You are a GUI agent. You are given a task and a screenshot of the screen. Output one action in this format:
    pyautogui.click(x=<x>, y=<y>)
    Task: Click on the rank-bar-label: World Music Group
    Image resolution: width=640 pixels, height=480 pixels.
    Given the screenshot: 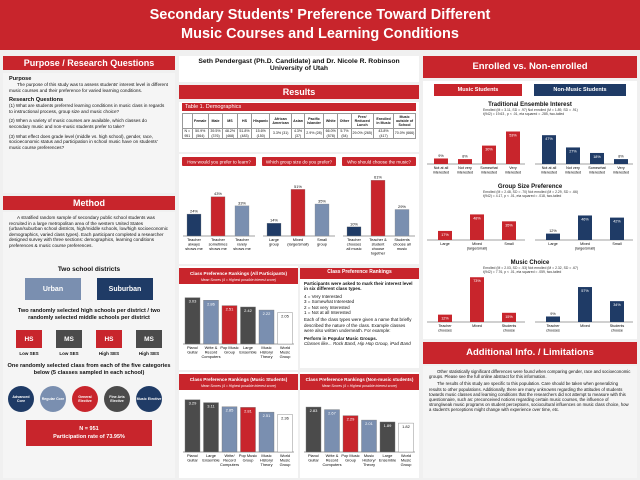 What is the action you would take?
    pyautogui.click(x=285, y=352)
    